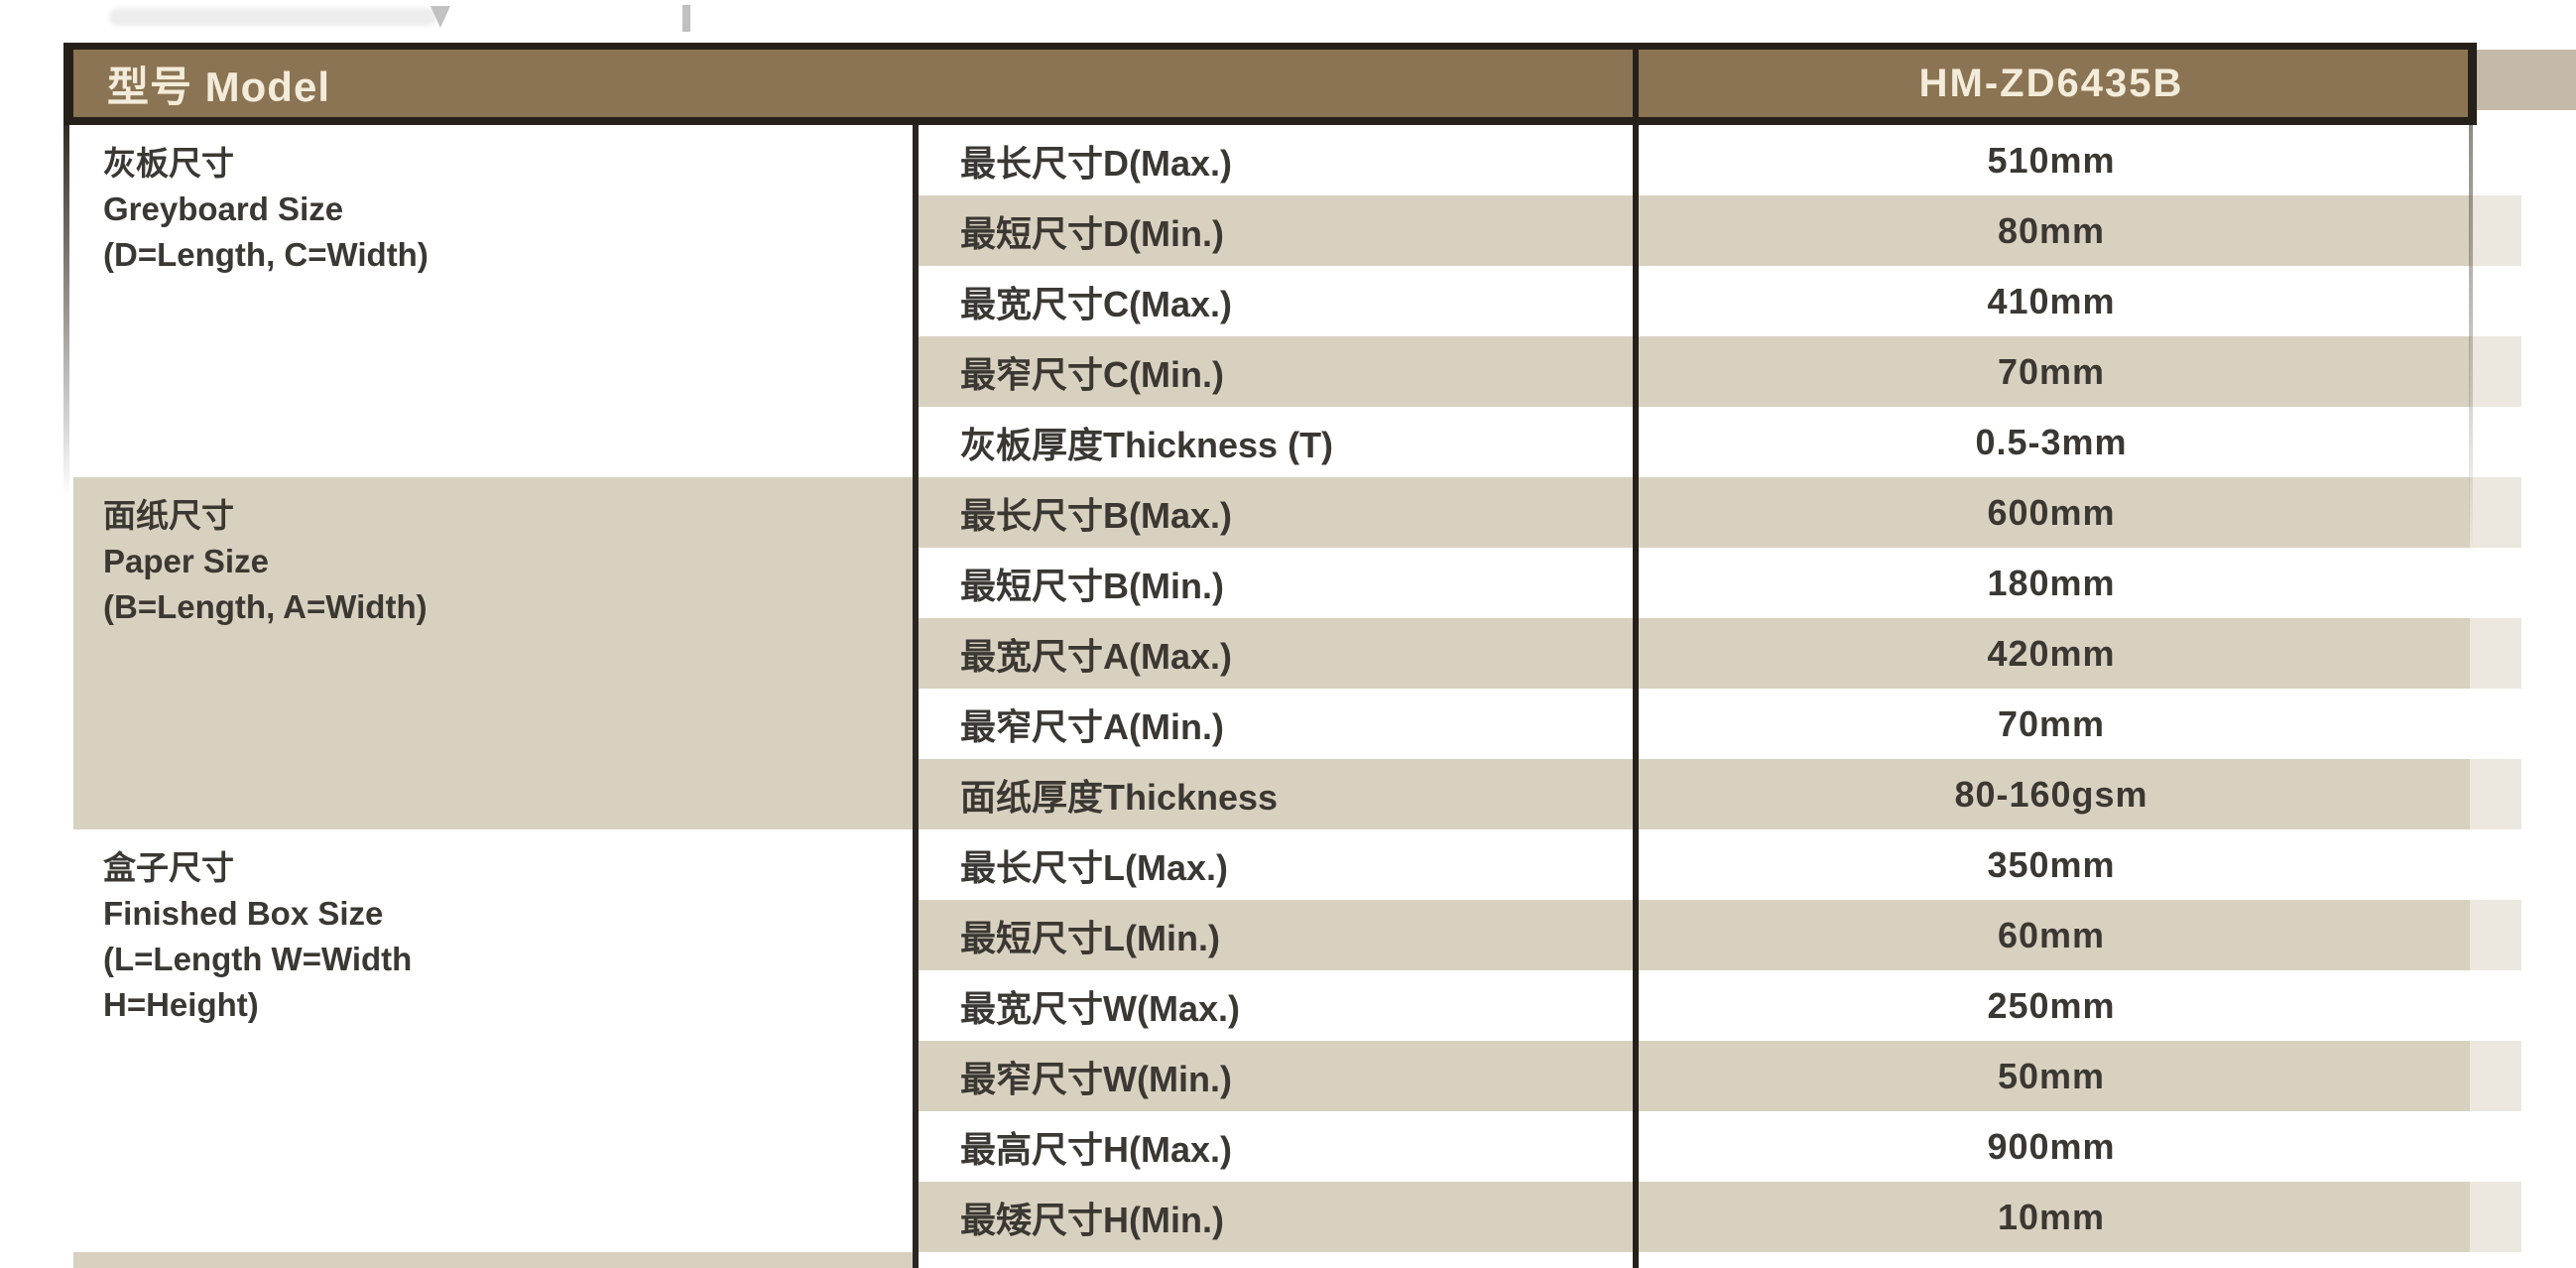 The image size is (2576, 1268). What do you see at coordinates (2051, 512) in the screenshot?
I see `param-value: 600mm` at bounding box center [2051, 512].